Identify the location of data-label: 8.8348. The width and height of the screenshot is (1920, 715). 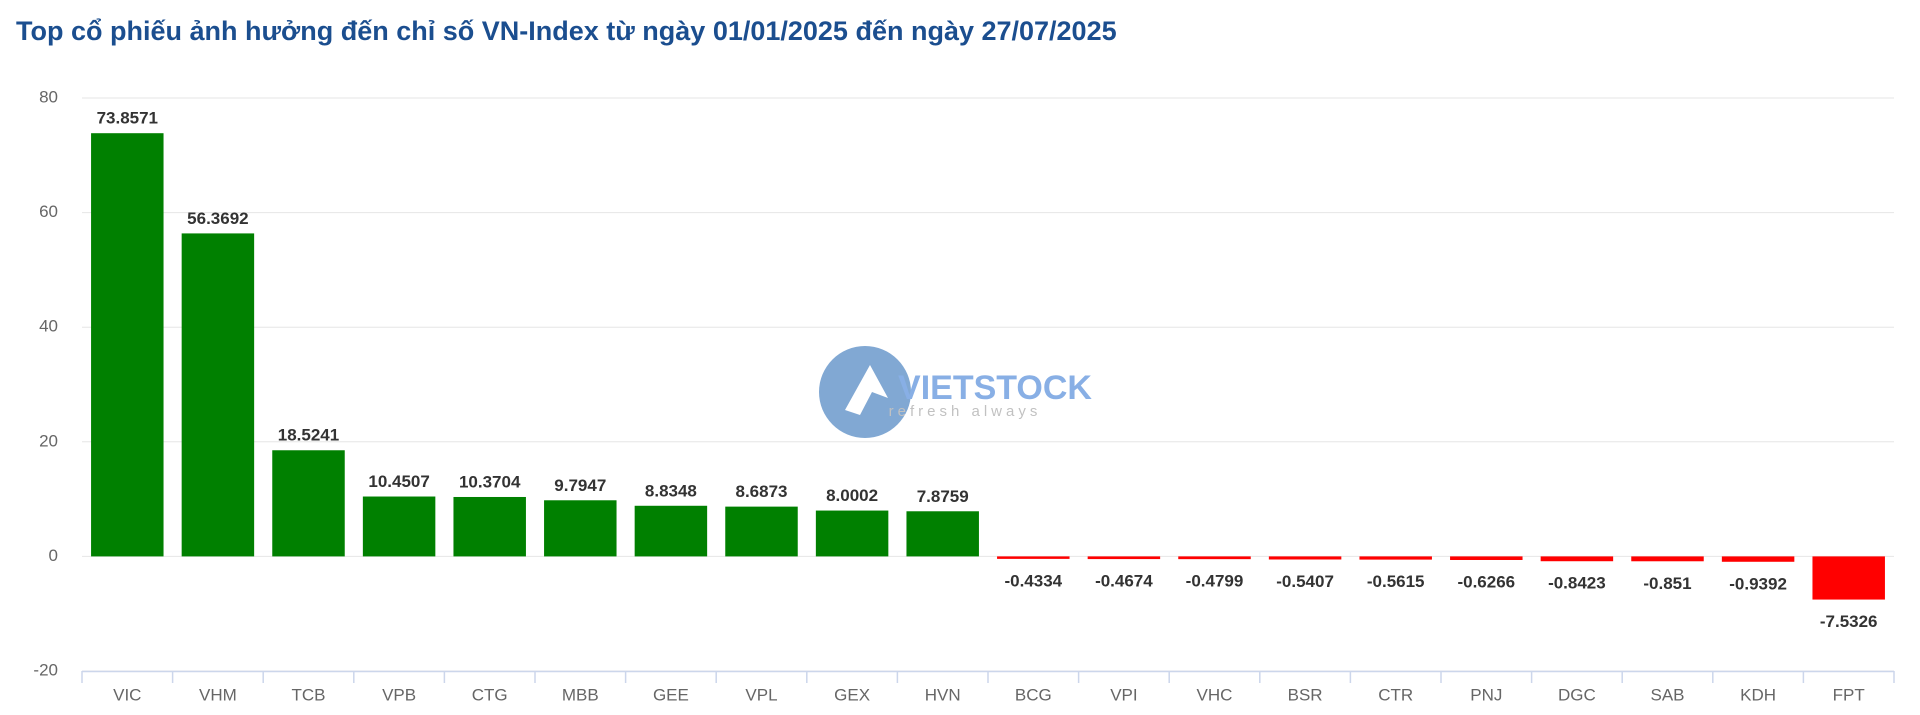
(671, 490).